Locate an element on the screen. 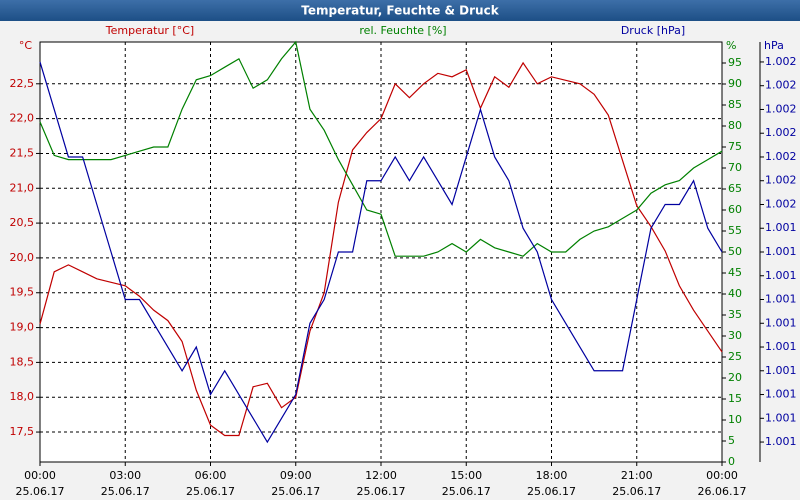 The width and height of the screenshot is (800, 500). chart-title: Temperatur, Feuchte & Druck is located at coordinates (400, 11).